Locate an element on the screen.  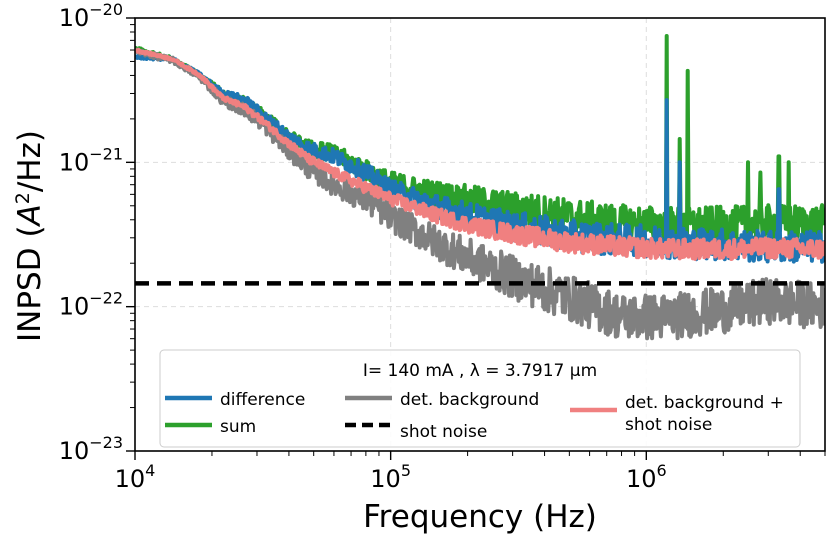
legend-box is located at coordinates (480, 398).